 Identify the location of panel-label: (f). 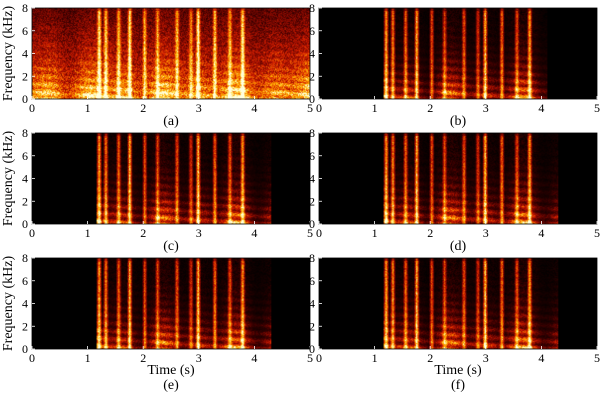
(458, 385).